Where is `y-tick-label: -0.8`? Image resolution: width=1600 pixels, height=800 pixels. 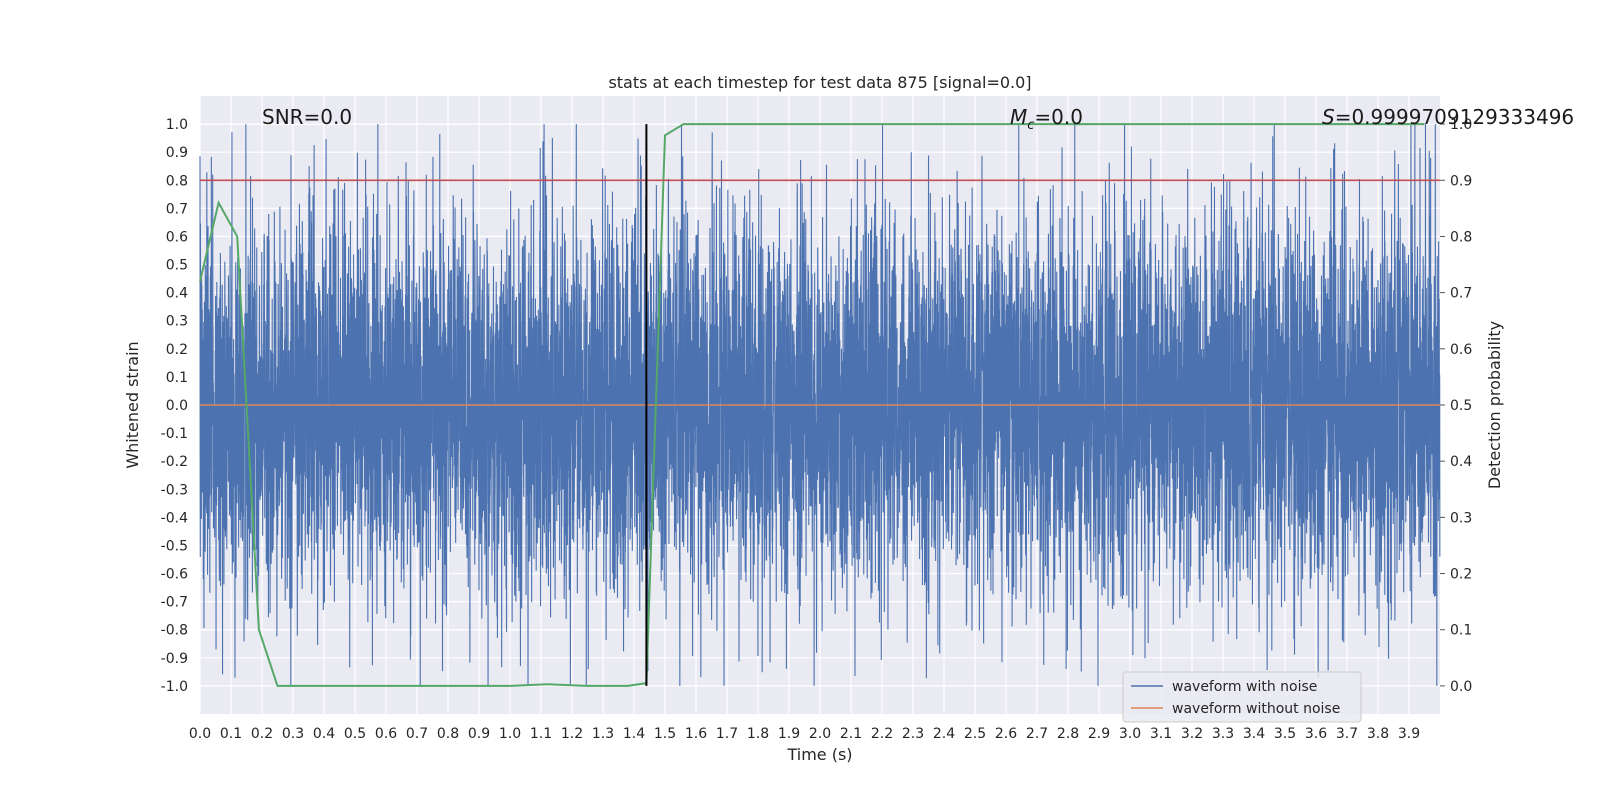
y-tick-label: -0.8 is located at coordinates (174, 631).